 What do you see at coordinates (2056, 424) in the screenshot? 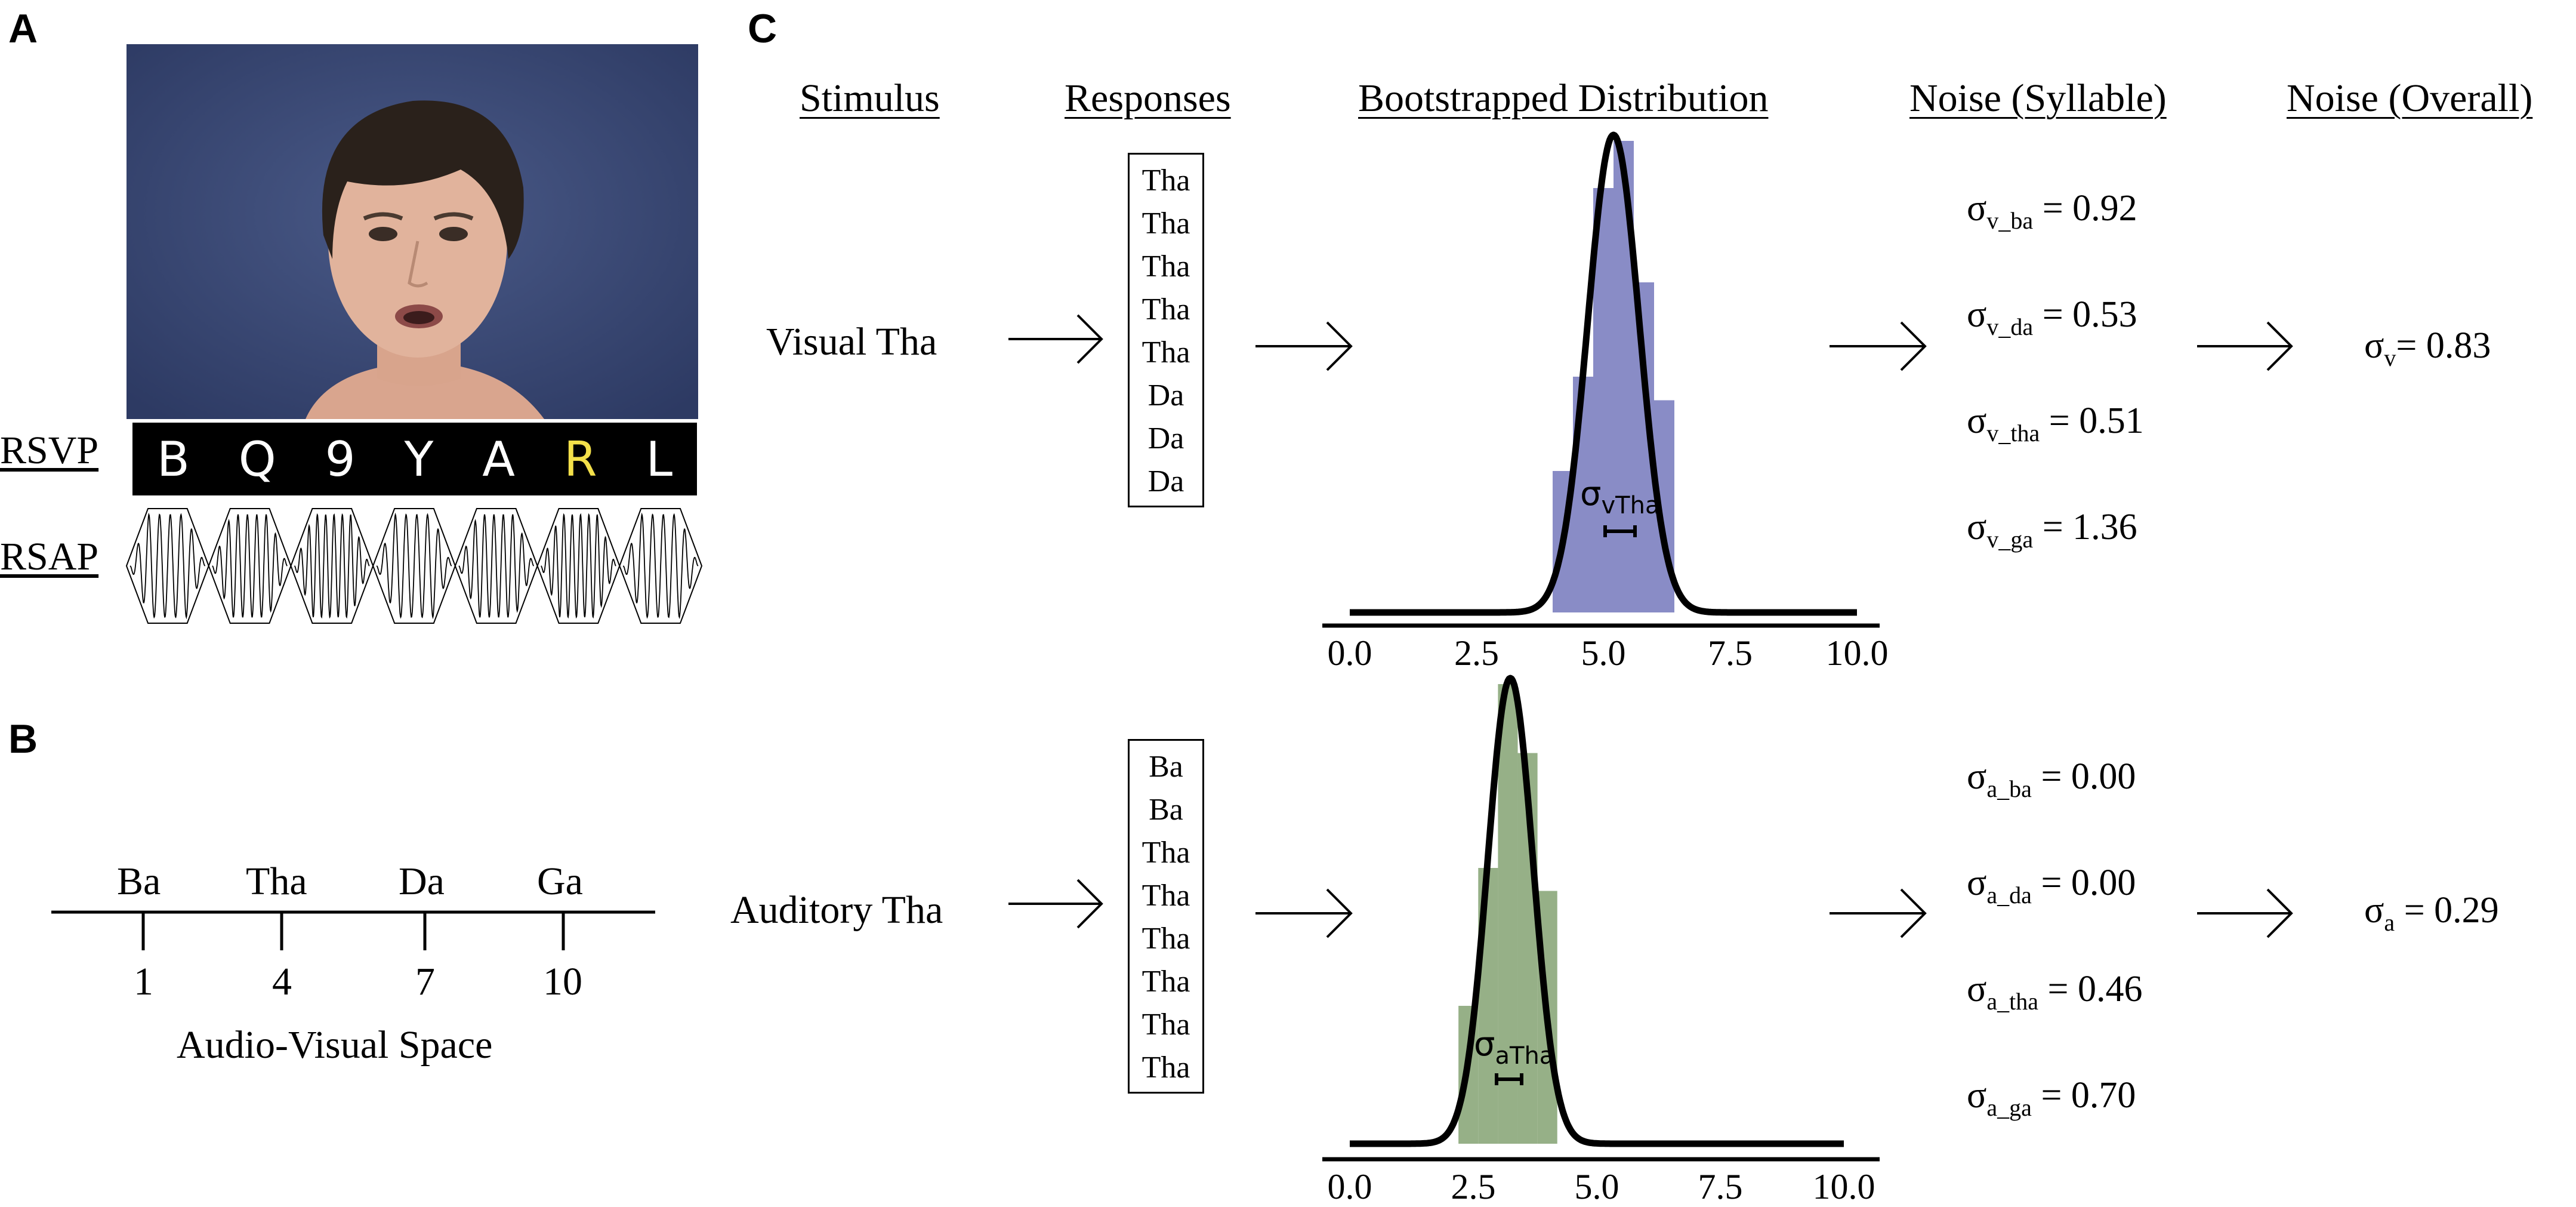
I see `noise-v-tha: σv_tha = 0.51` at bounding box center [2056, 424].